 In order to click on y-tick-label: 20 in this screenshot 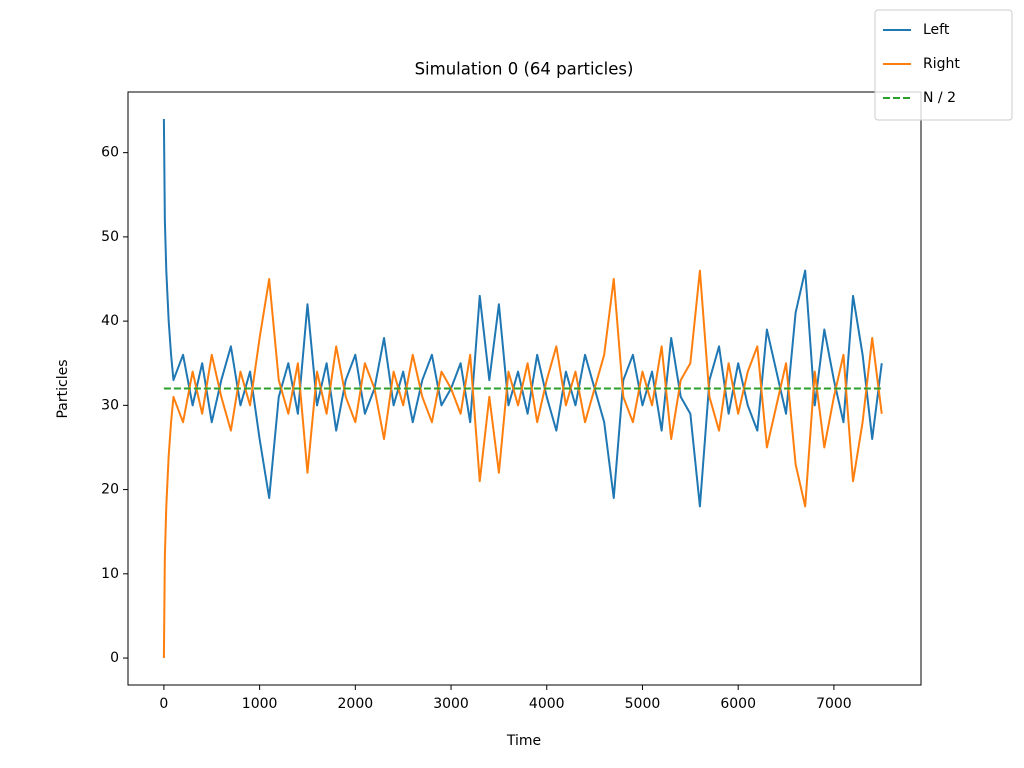, I will do `click(110, 490)`.